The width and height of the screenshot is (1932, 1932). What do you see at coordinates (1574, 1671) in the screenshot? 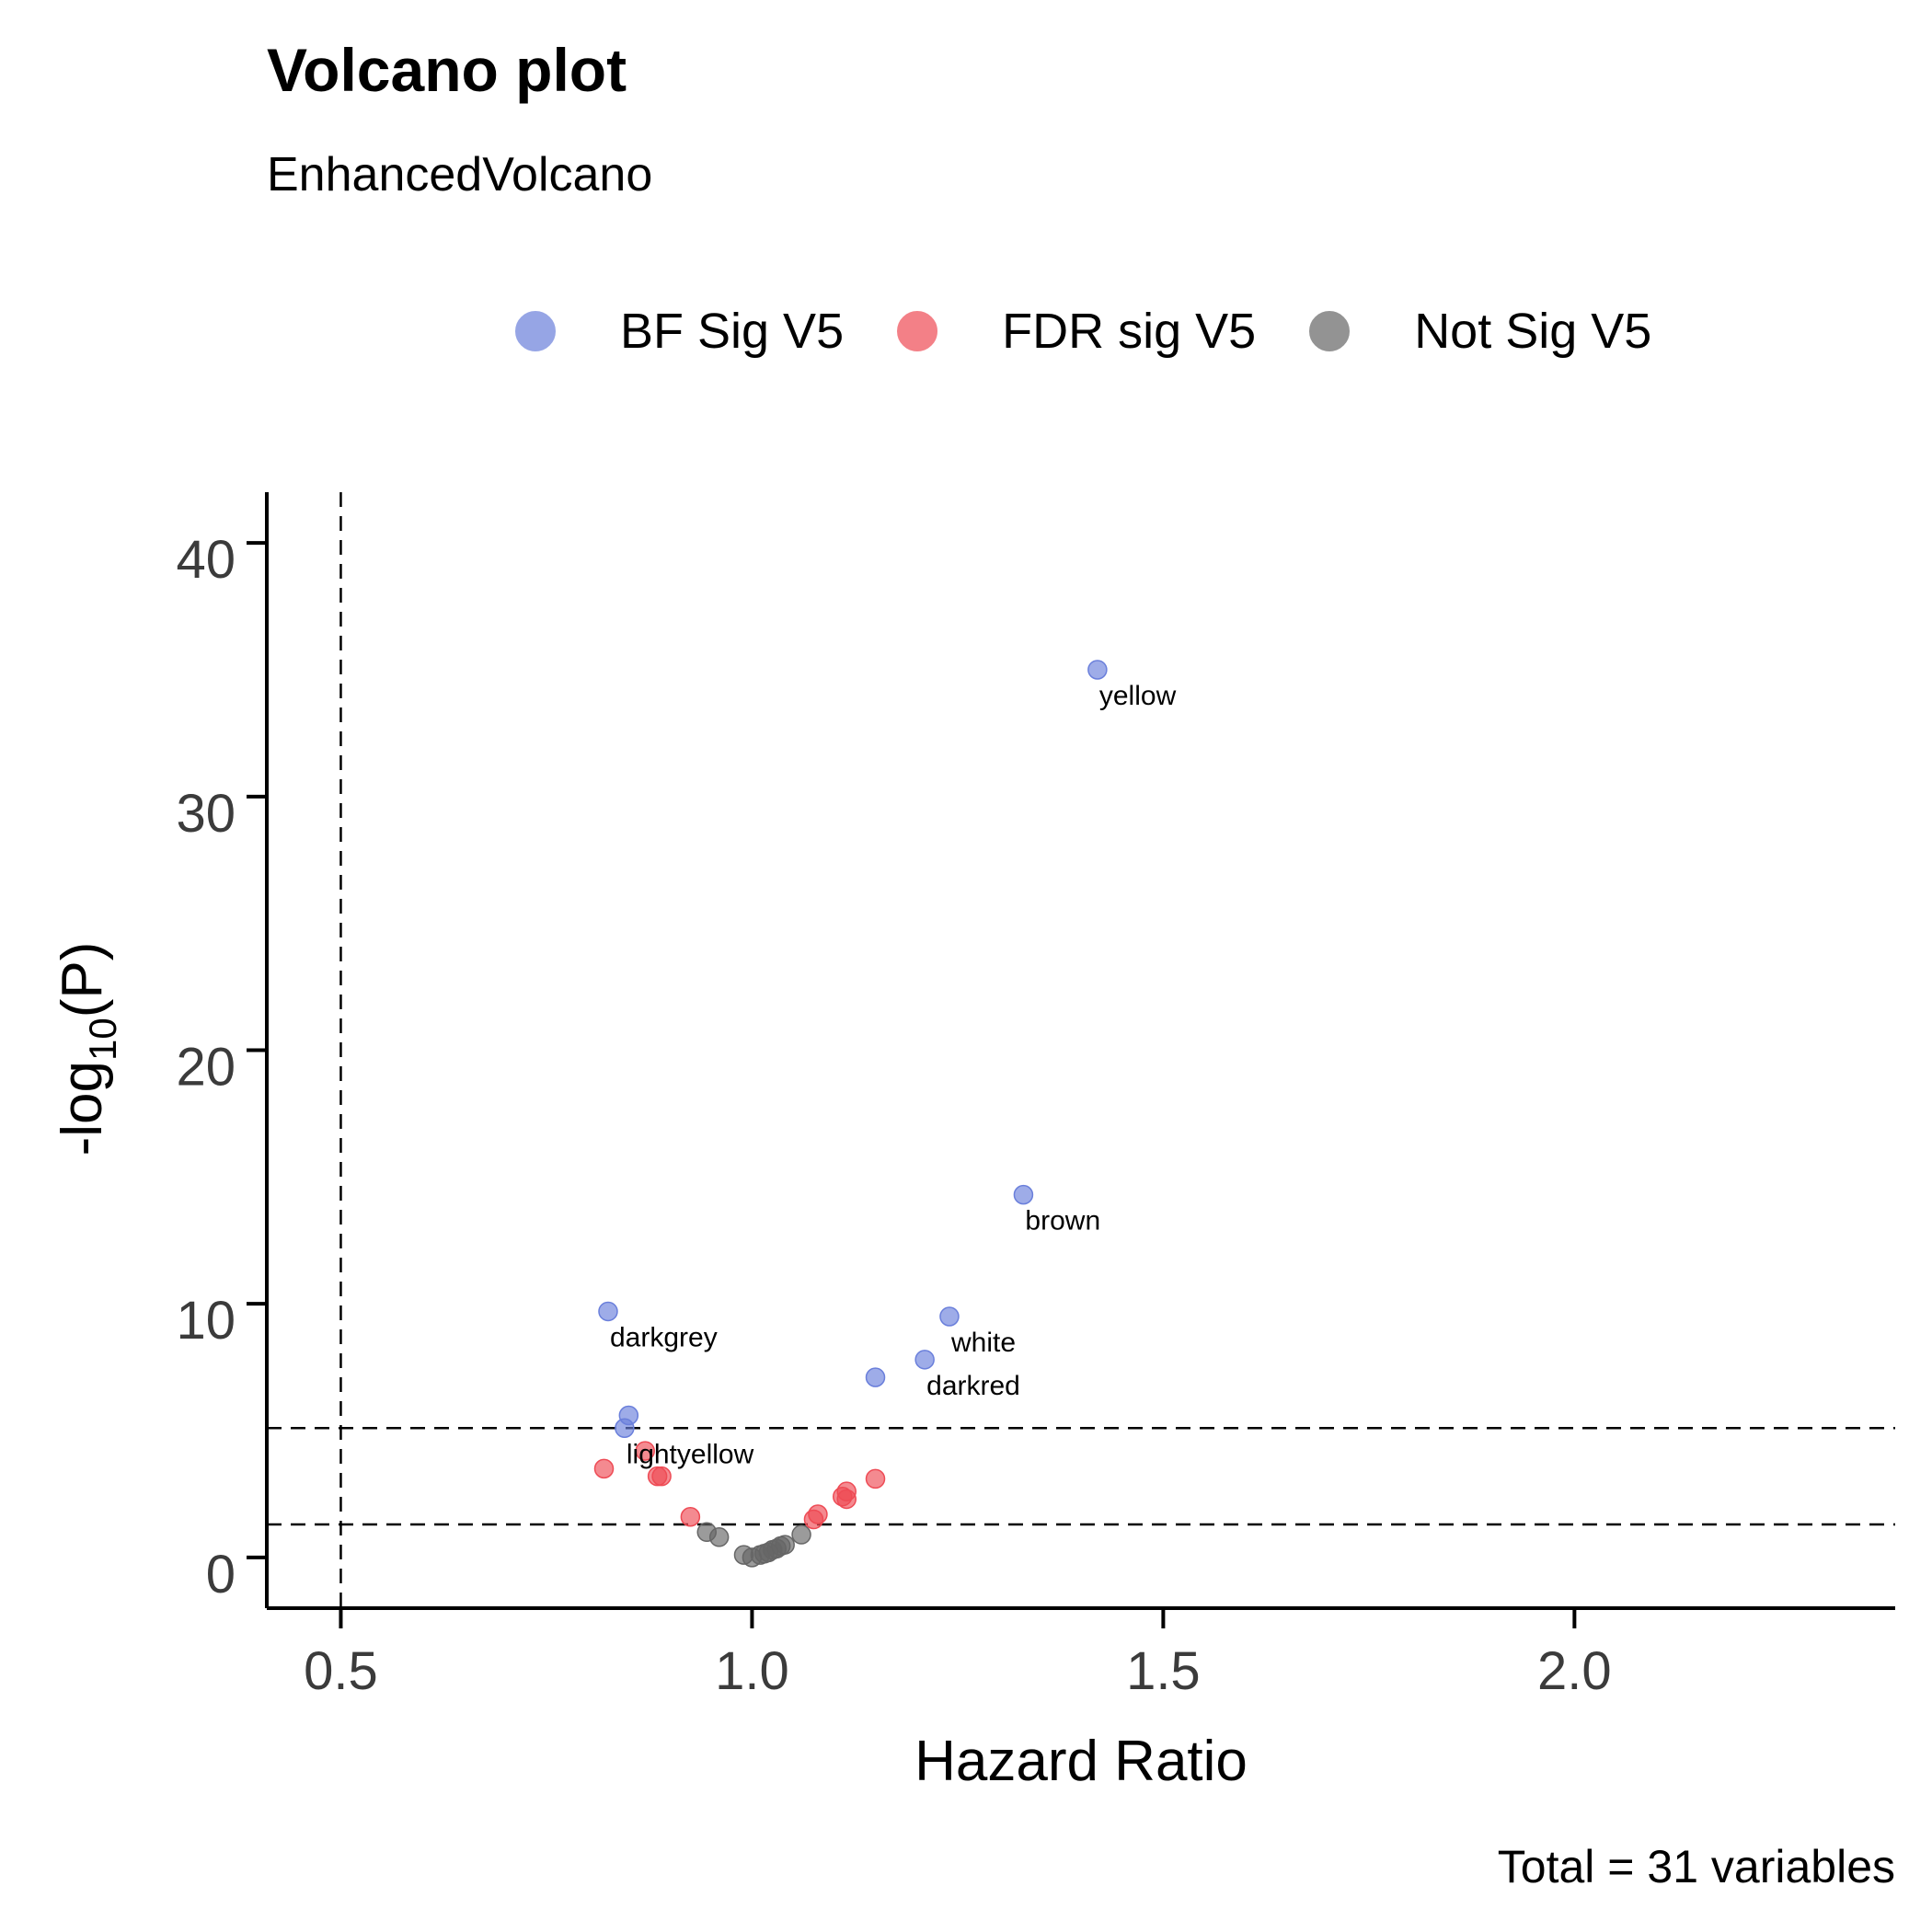
I see `x-tick-label: 2.0` at bounding box center [1574, 1671].